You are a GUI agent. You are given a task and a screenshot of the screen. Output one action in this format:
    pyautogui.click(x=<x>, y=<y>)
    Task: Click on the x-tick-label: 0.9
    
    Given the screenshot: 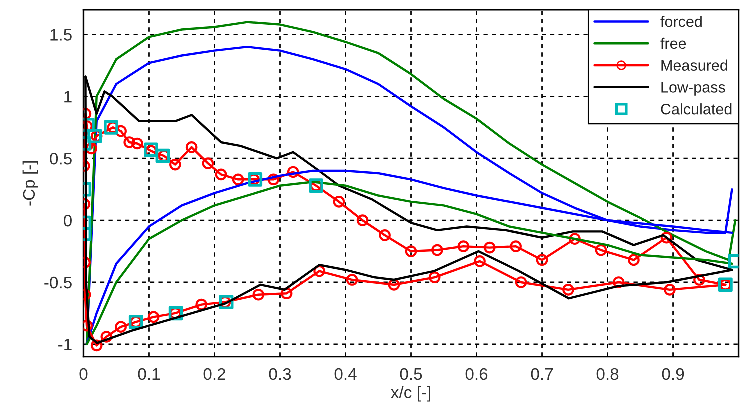 What is the action you would take?
    pyautogui.click(x=673, y=374)
    